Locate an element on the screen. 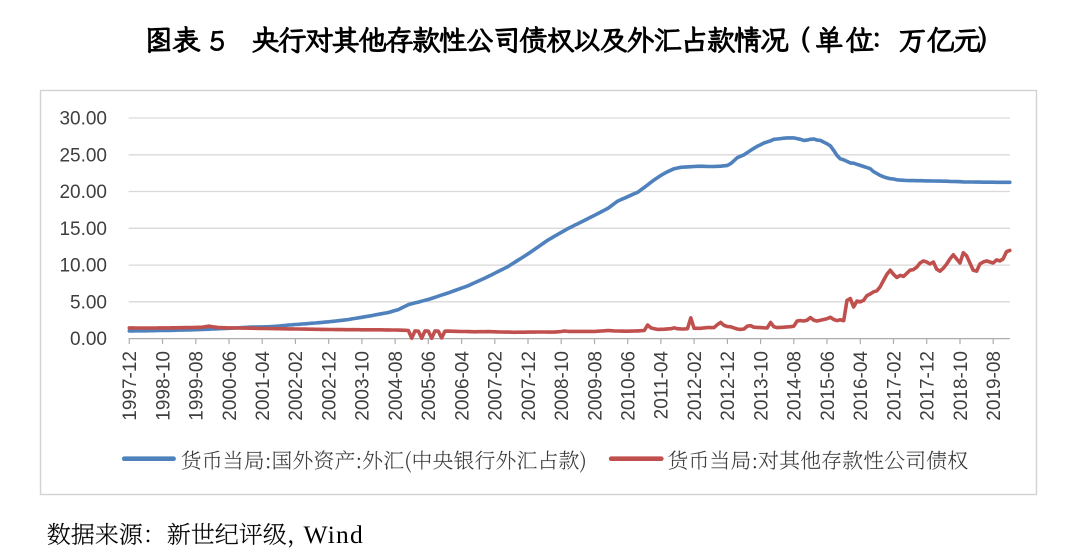  svg-text: 15.00 is located at coordinates (83, 229).